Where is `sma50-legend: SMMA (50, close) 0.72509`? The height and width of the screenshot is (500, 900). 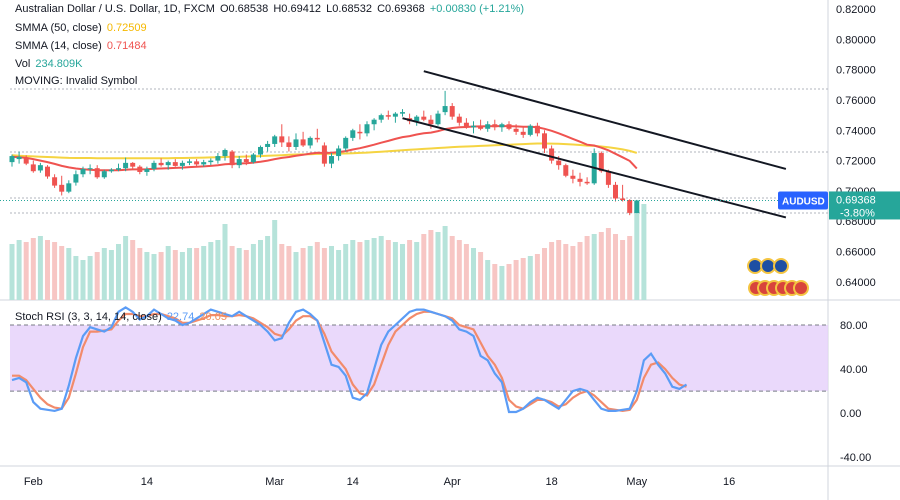
sma50-legend: SMMA (50, close) 0.72509 is located at coordinates (82, 28).